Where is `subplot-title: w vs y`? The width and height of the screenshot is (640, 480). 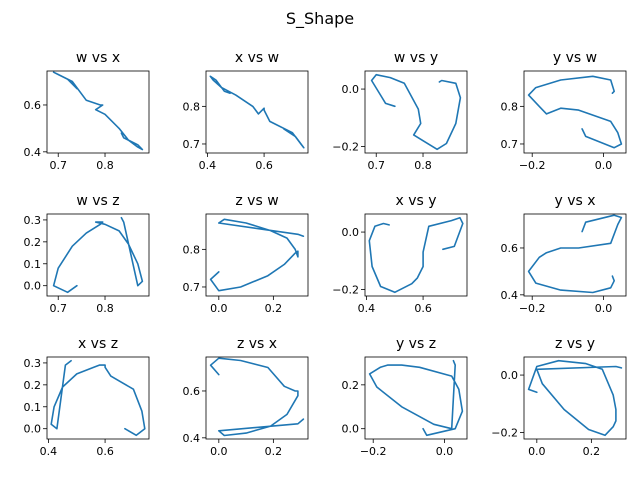 subplot-title: w vs y is located at coordinates (416, 58).